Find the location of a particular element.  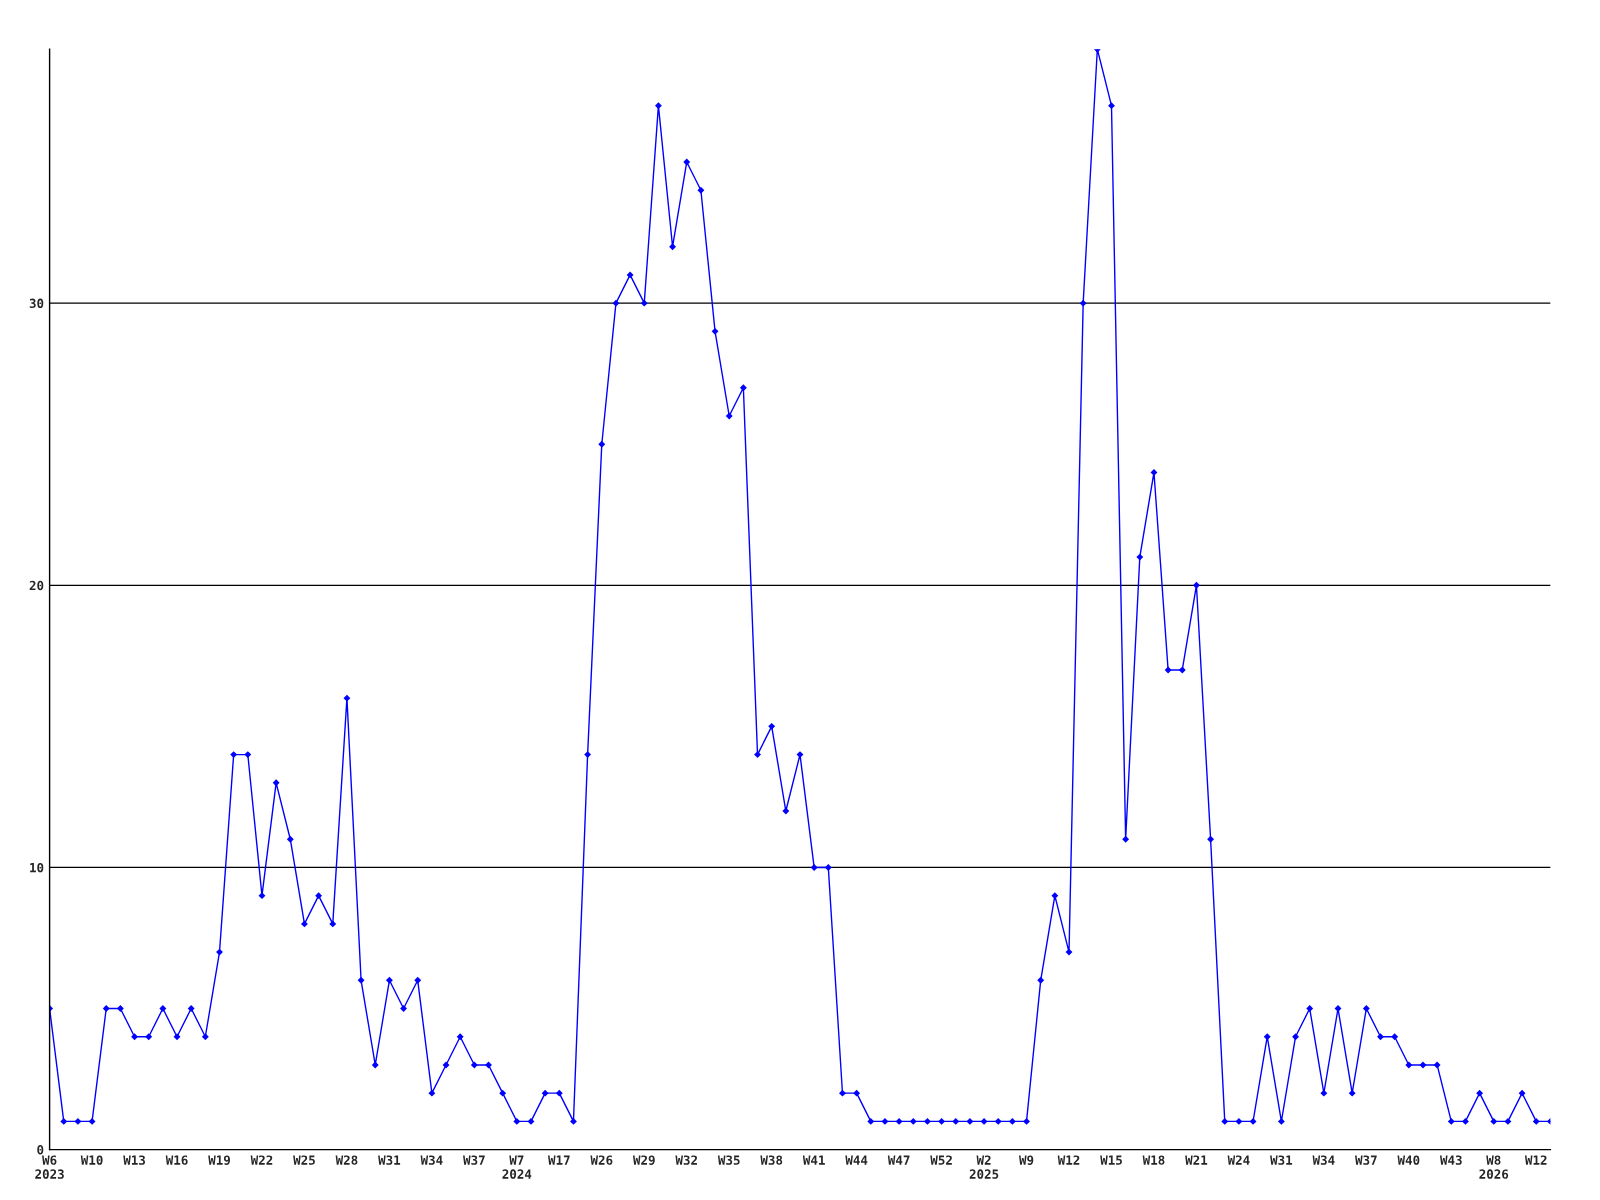

x-tick-label: W41 is located at coordinates (813, 1160).